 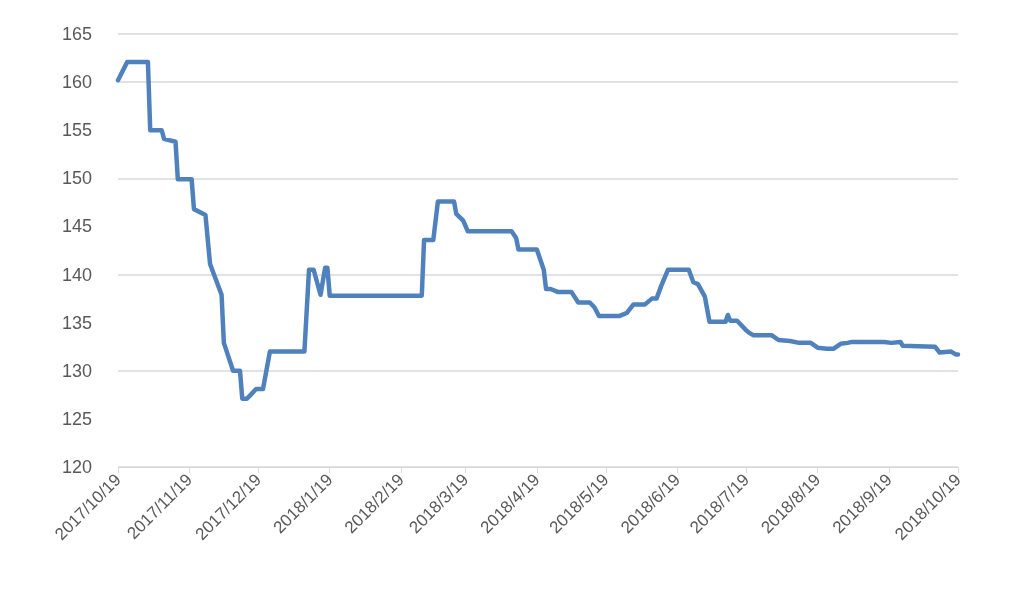 I want to click on y-tick-label: 155, so click(x=76, y=130).